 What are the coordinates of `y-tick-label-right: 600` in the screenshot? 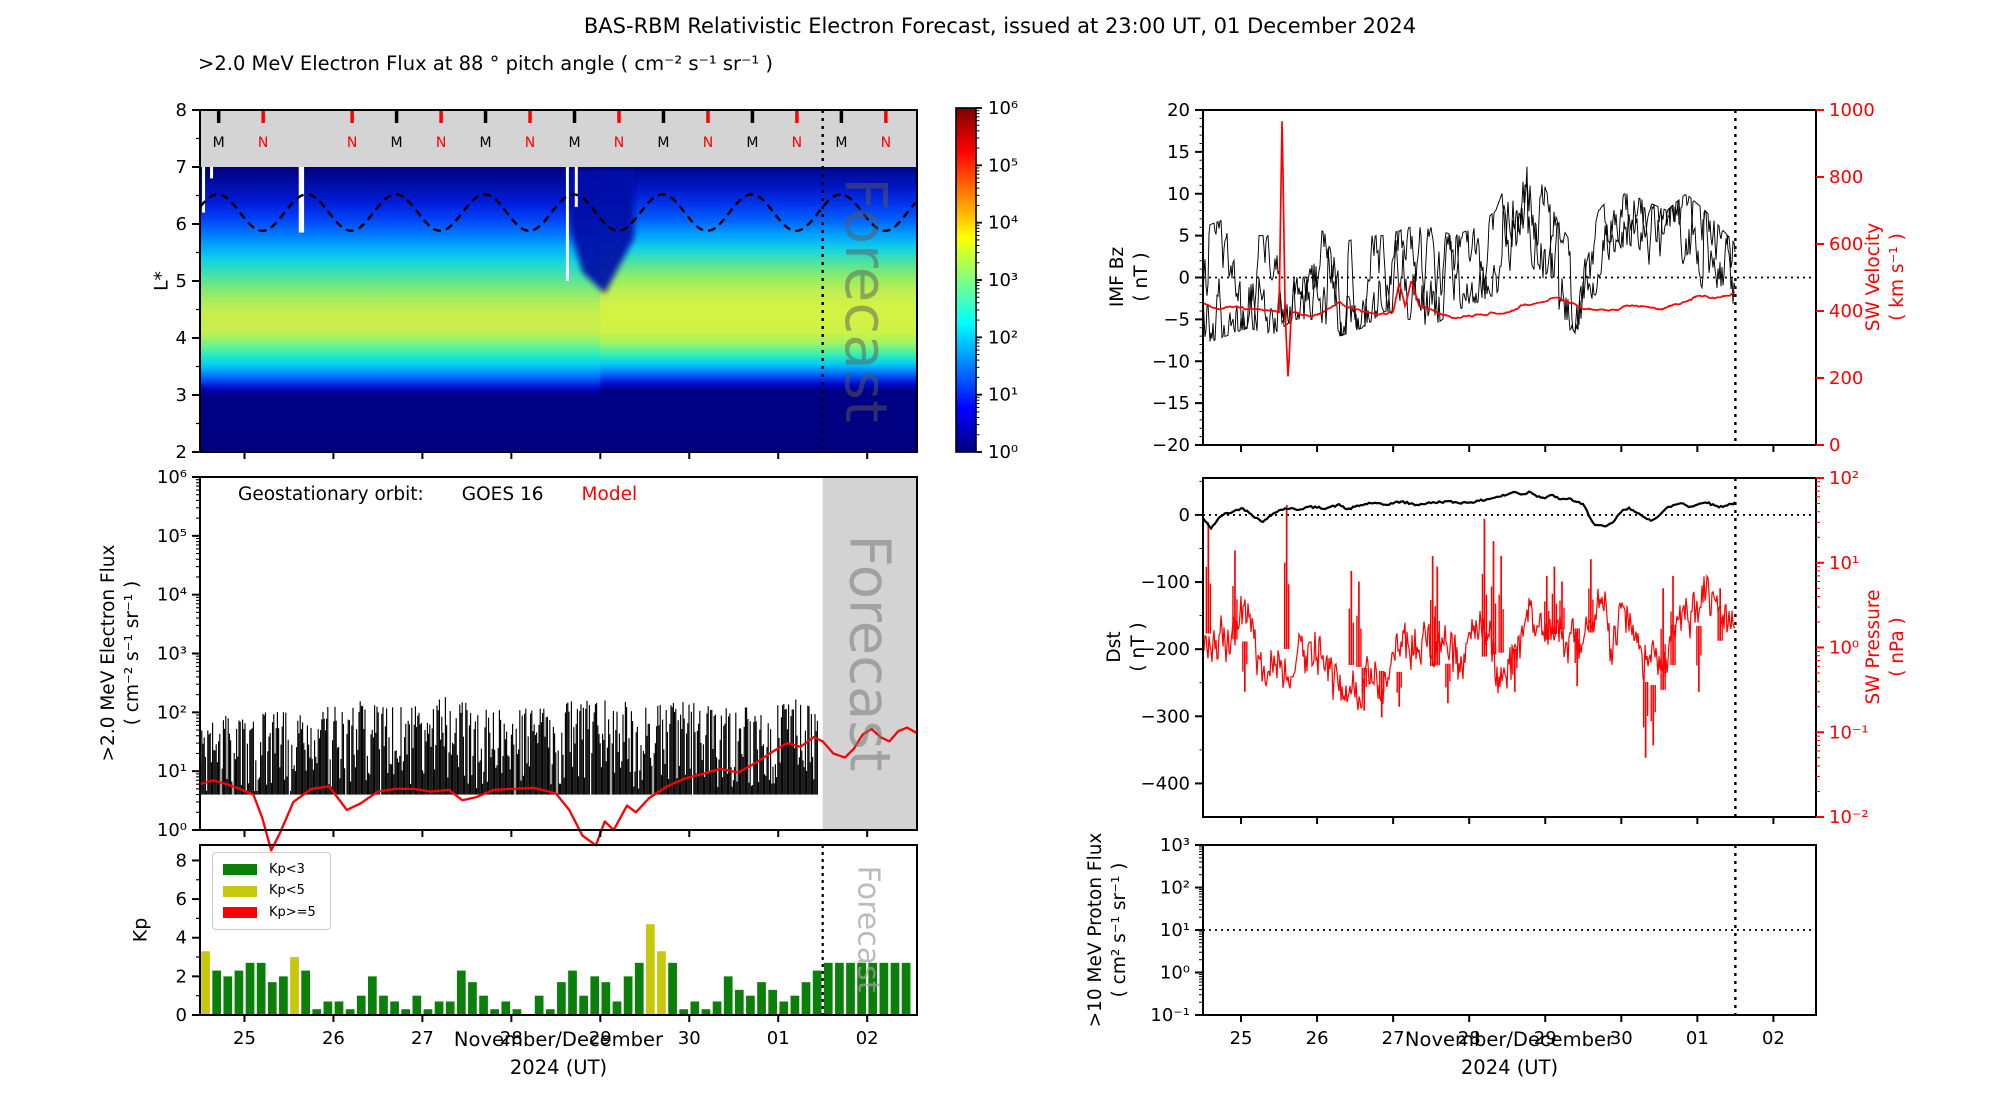 It's located at (1846, 244).